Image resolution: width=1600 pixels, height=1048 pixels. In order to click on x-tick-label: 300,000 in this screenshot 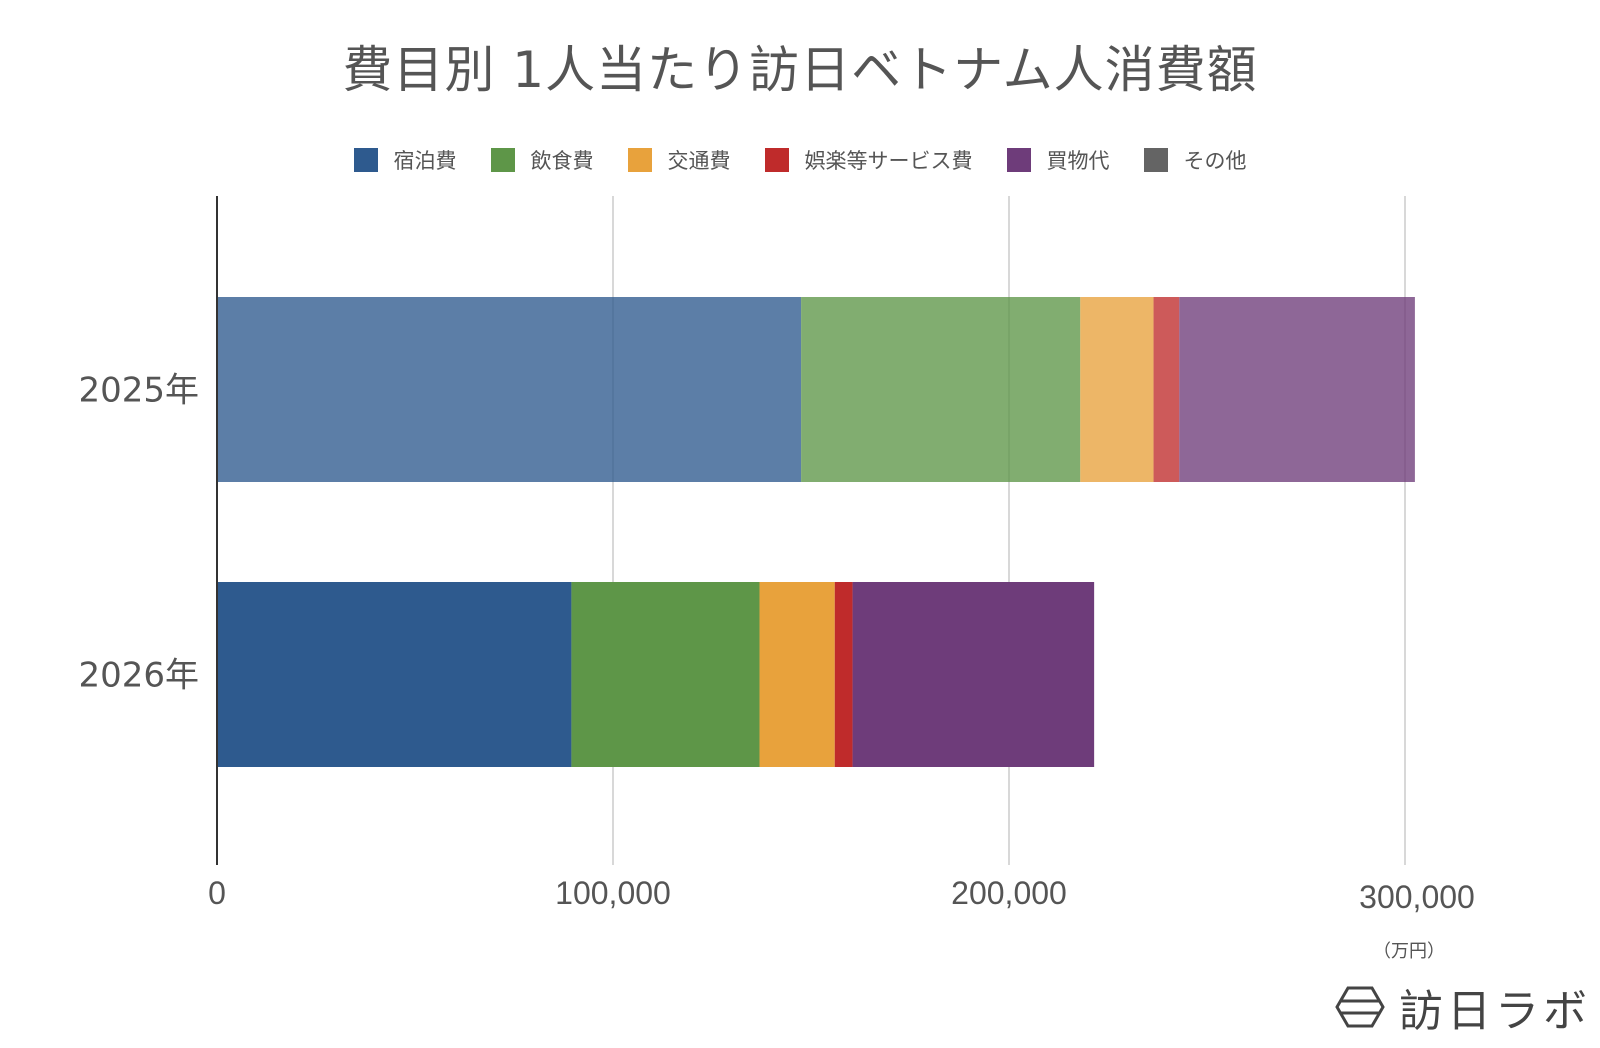, I will do `click(1417, 897)`.